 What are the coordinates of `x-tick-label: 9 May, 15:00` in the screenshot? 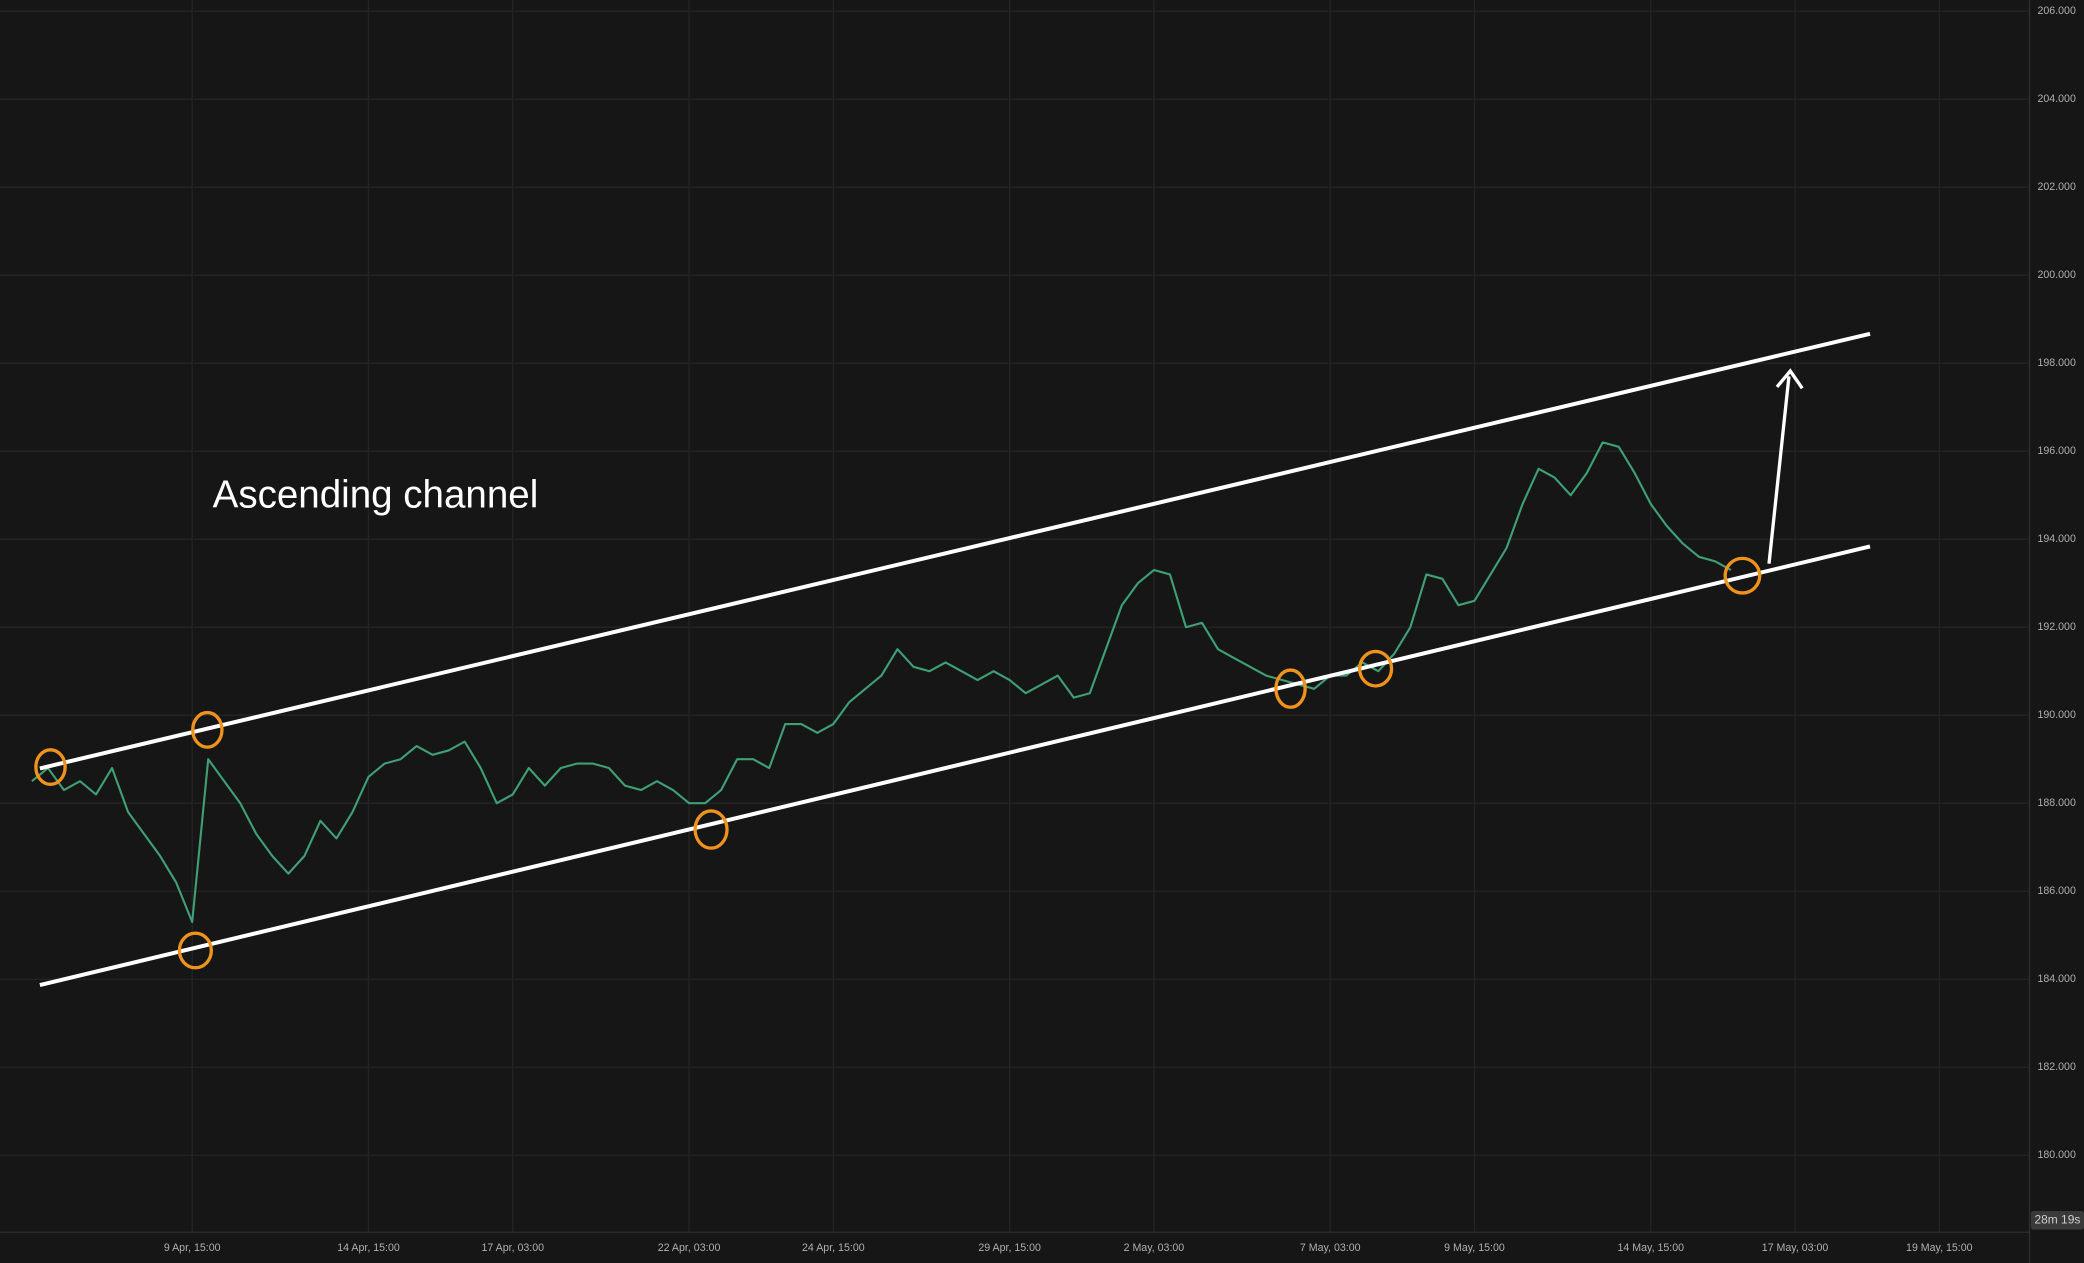 It's located at (1474, 1248).